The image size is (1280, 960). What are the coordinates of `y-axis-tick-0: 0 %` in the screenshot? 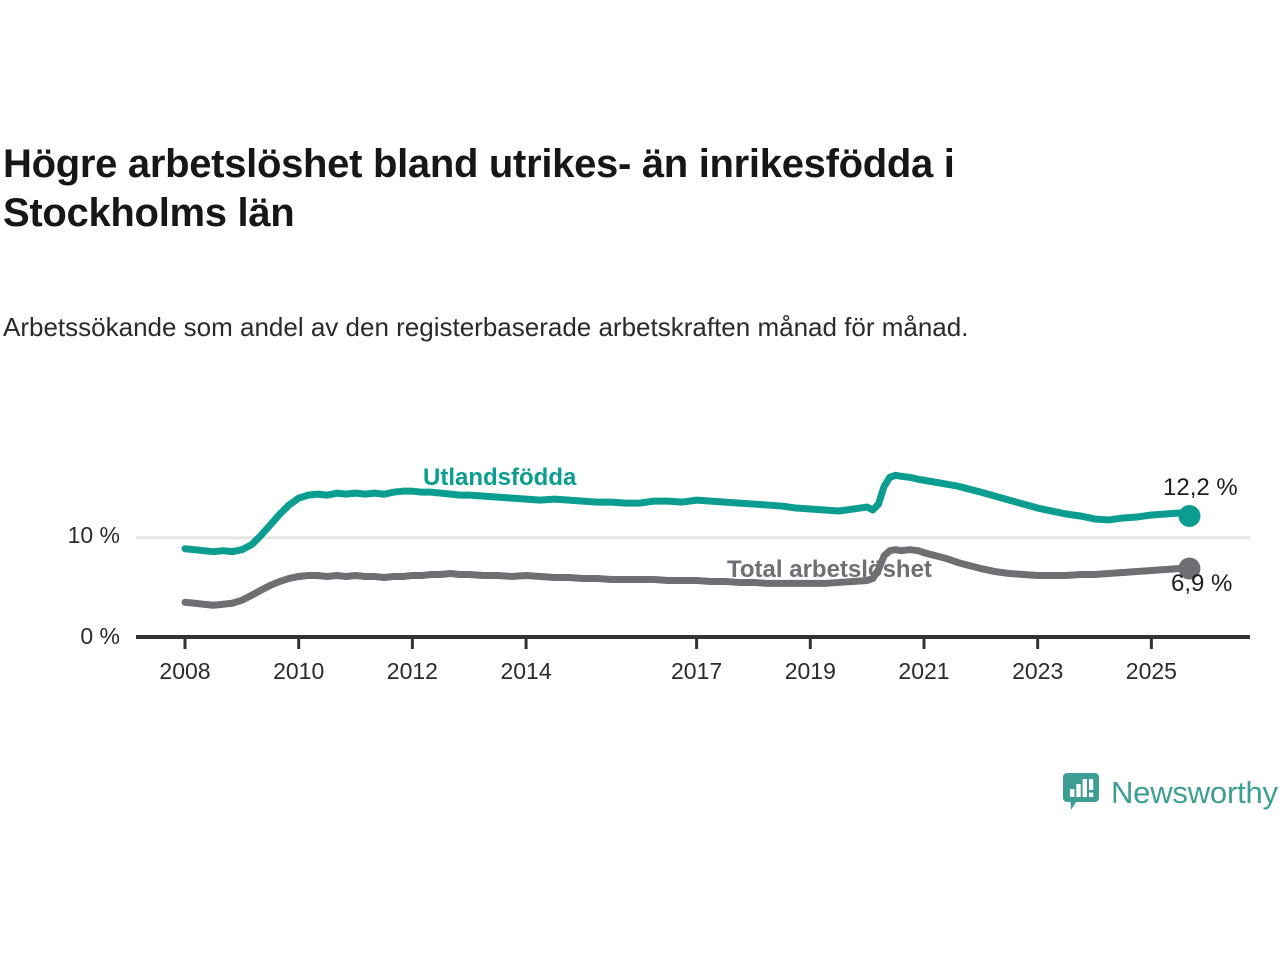 It's located at (100, 636).